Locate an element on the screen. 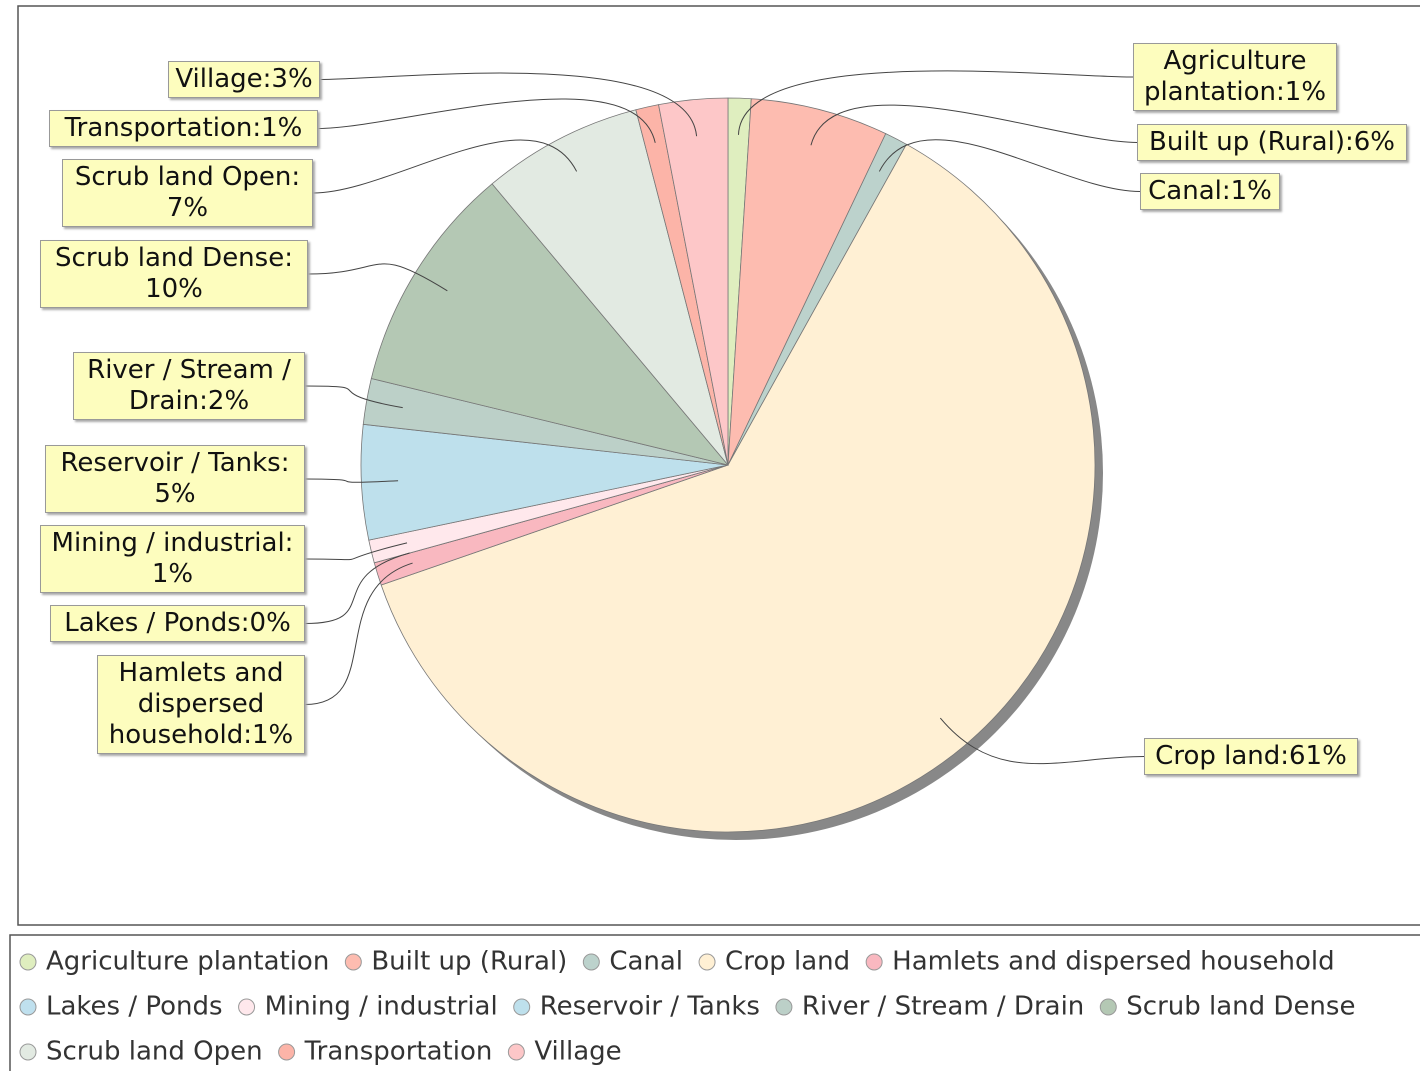  legend-label: Crop land is located at coordinates (787, 962).